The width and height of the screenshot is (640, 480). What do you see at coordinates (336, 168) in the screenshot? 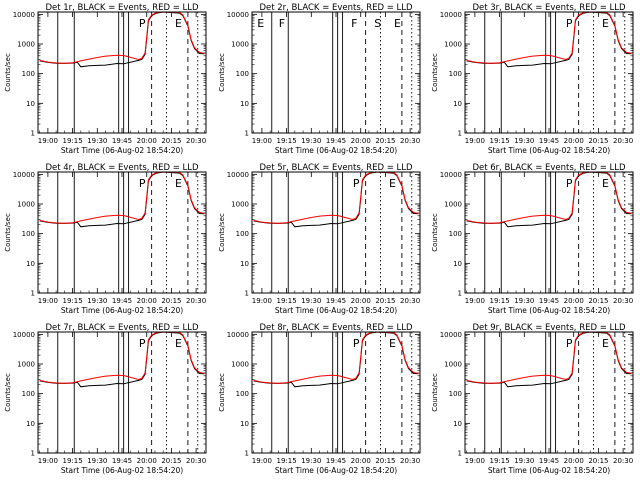
I see `panel-title: Det 5r, BLACK = Events, RED = LLD` at bounding box center [336, 168].